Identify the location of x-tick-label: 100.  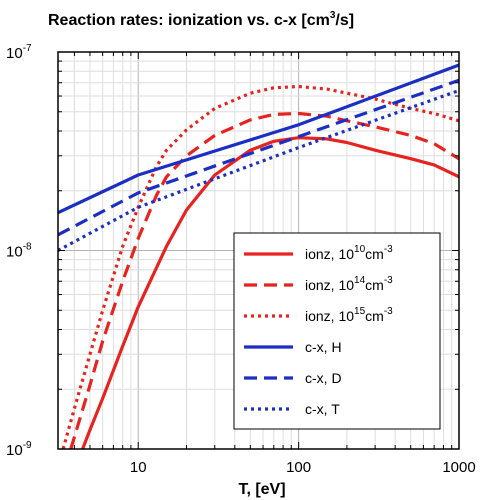
(298, 467).